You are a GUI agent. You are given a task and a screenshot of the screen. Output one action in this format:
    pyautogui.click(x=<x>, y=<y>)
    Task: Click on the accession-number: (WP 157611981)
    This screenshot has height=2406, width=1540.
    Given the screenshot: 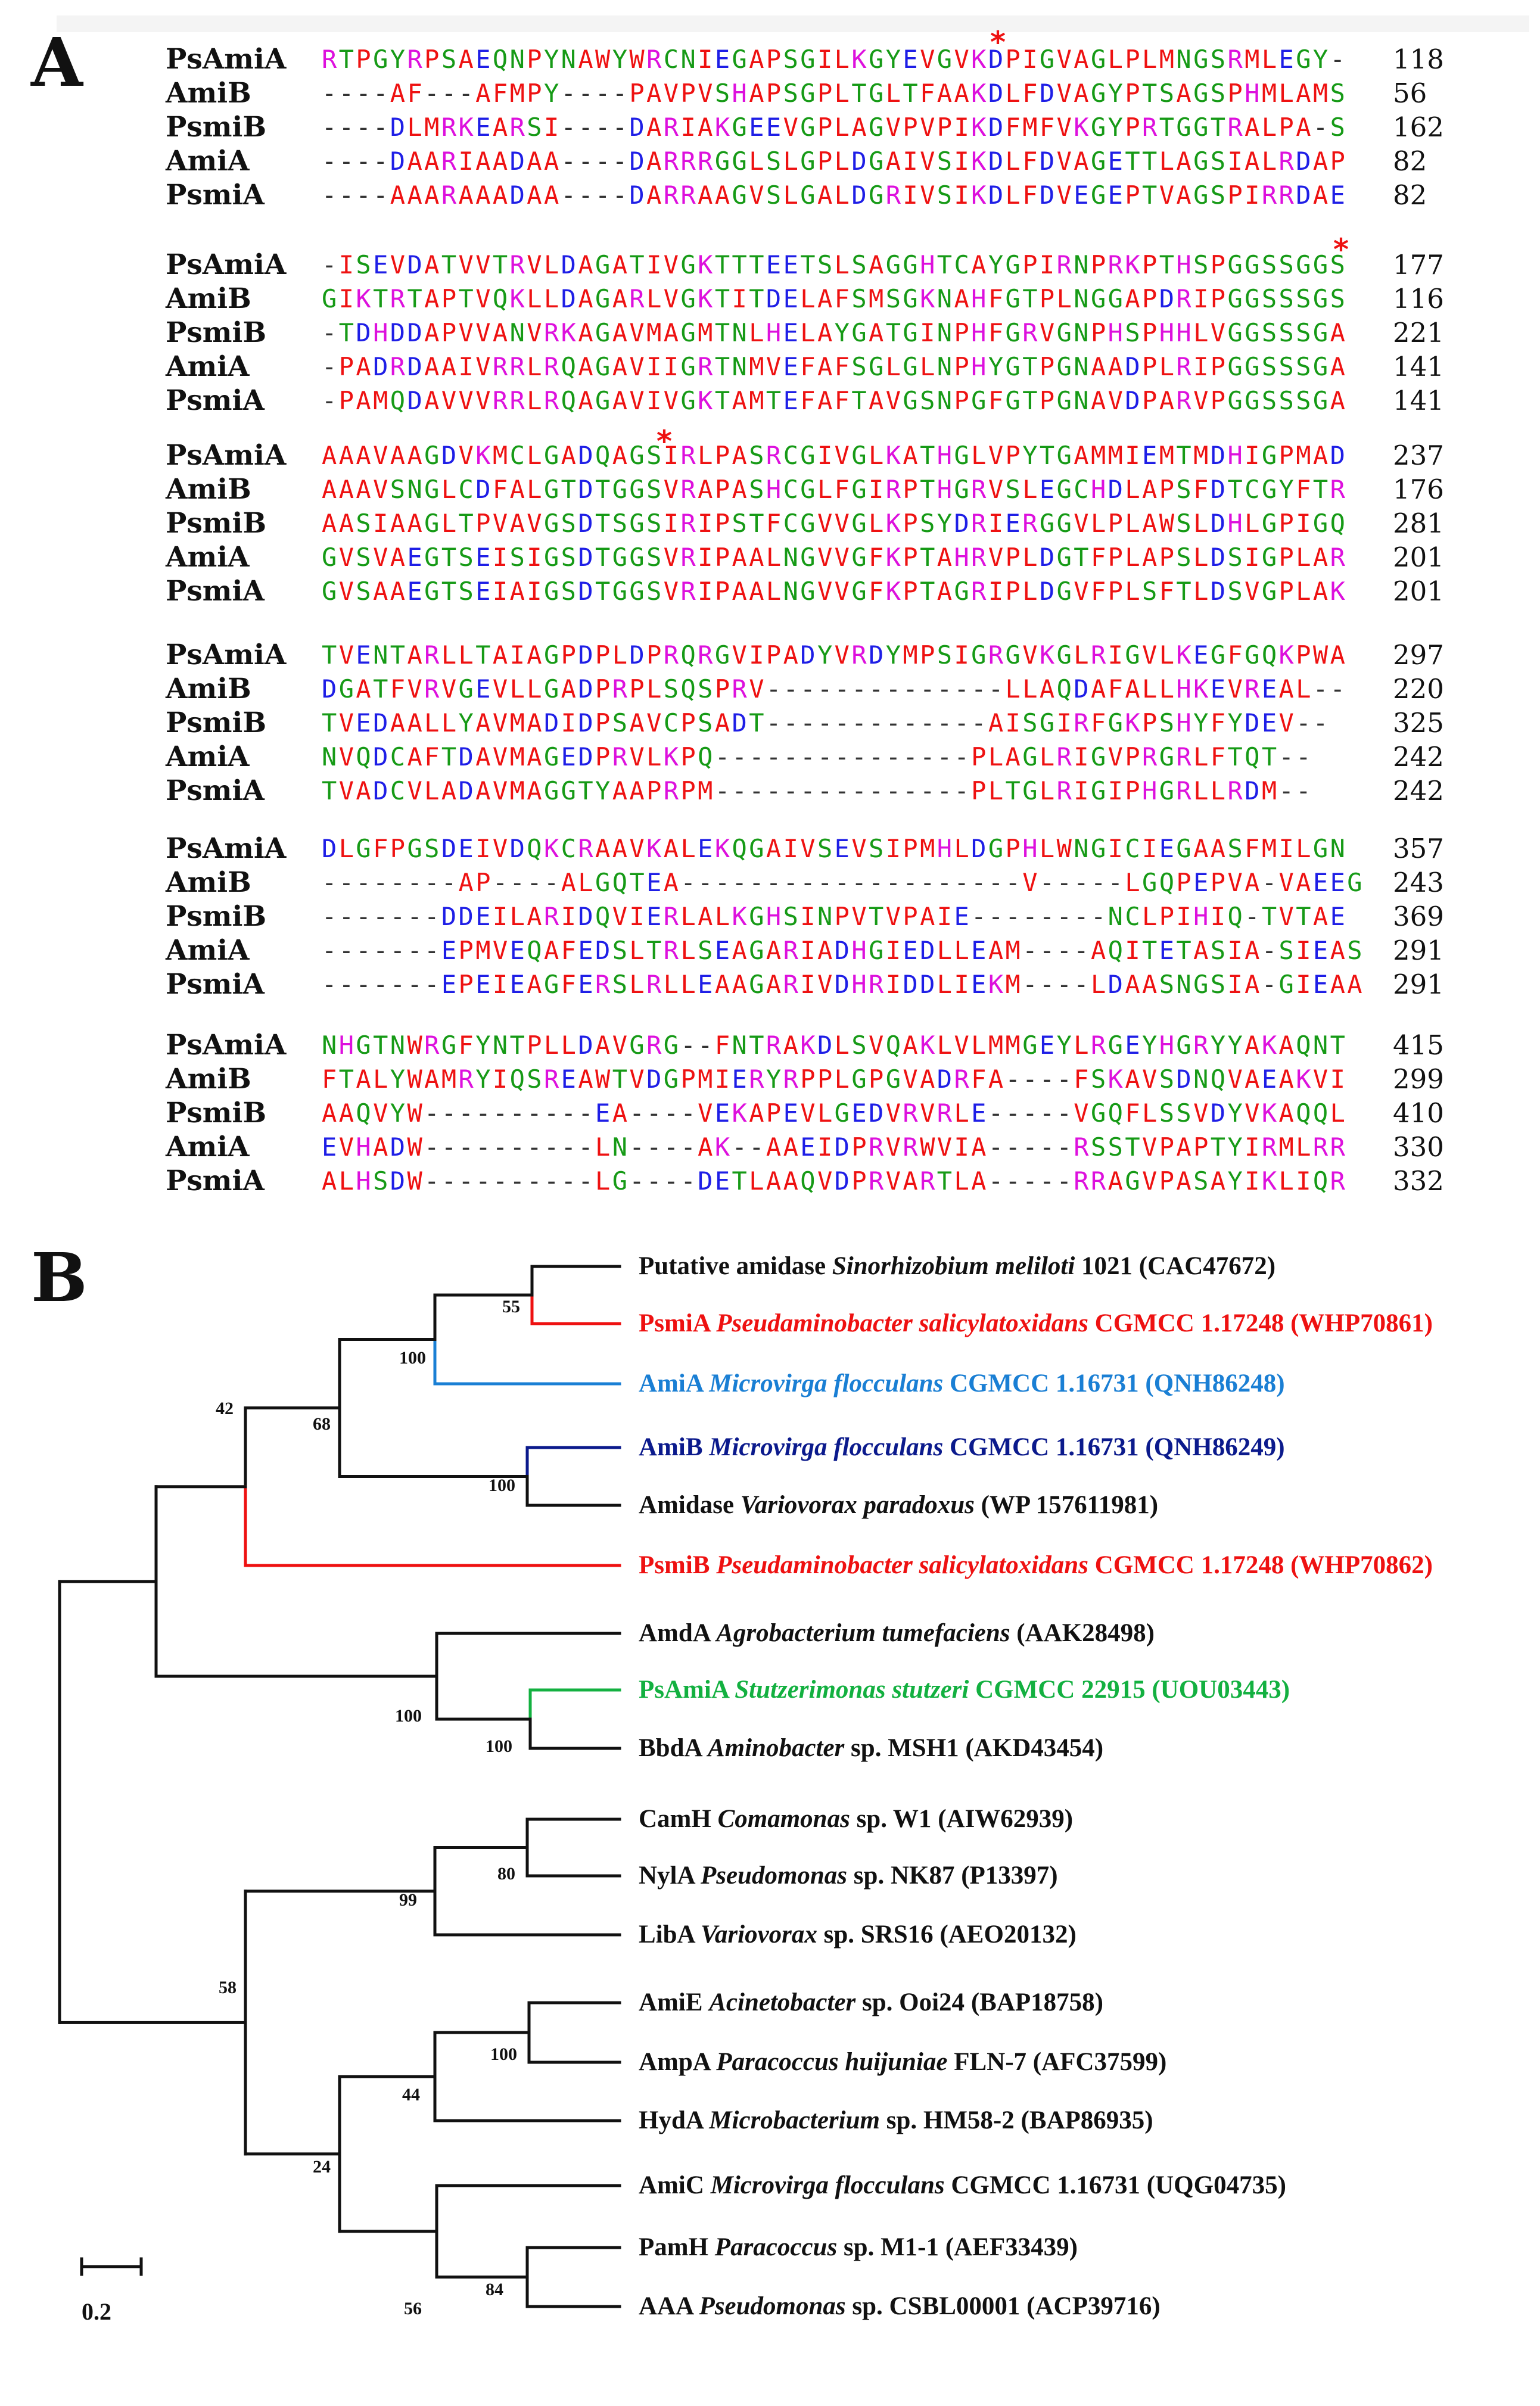 What is the action you would take?
    pyautogui.click(x=1070, y=1505)
    